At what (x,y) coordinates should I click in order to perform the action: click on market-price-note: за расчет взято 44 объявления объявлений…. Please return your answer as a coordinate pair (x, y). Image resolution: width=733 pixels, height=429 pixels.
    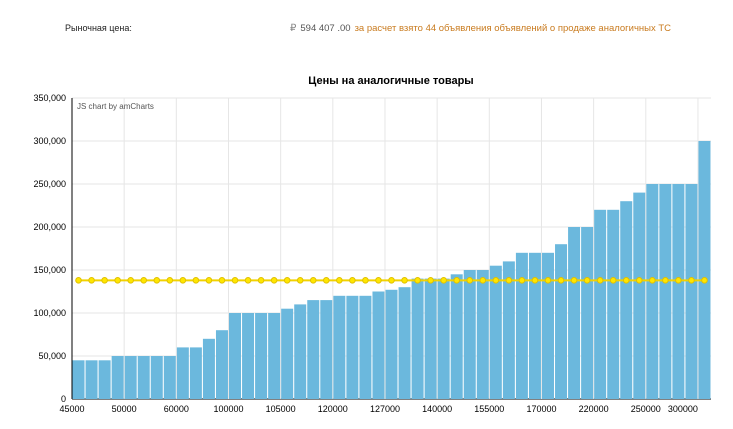
    Looking at the image, I should click on (513, 28).